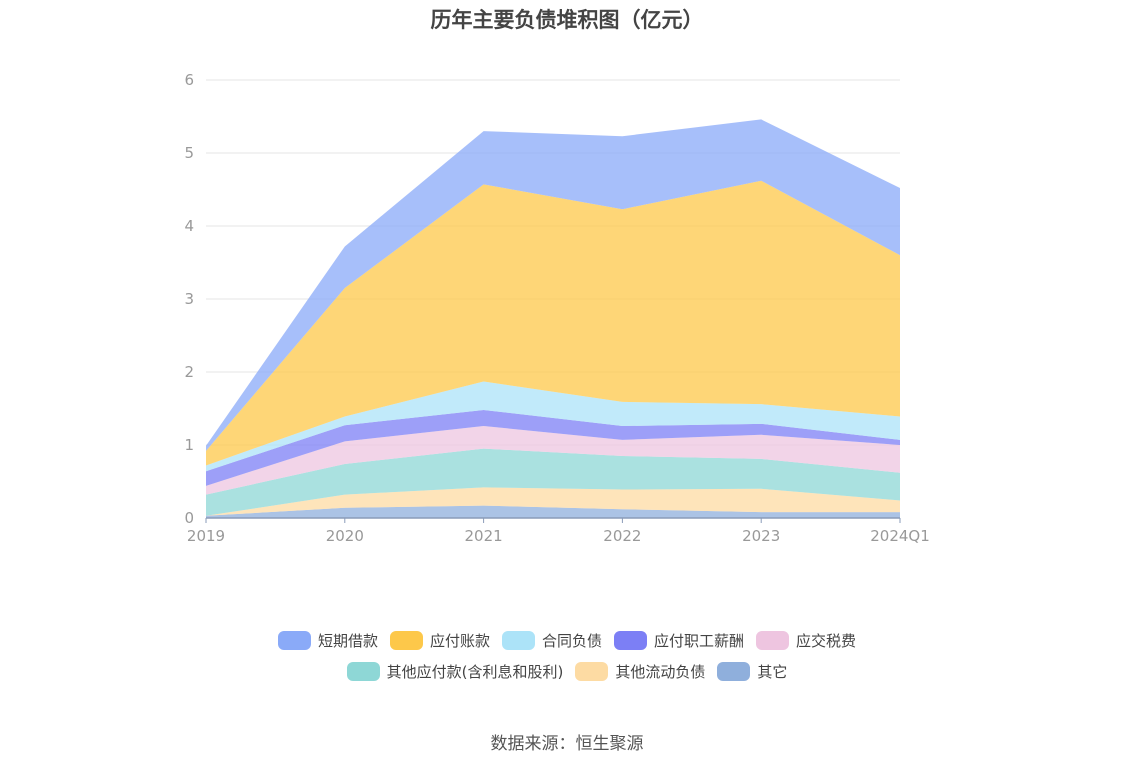  Describe the element at coordinates (761, 536) in the screenshot. I see `x-tick-label: 2023` at that location.